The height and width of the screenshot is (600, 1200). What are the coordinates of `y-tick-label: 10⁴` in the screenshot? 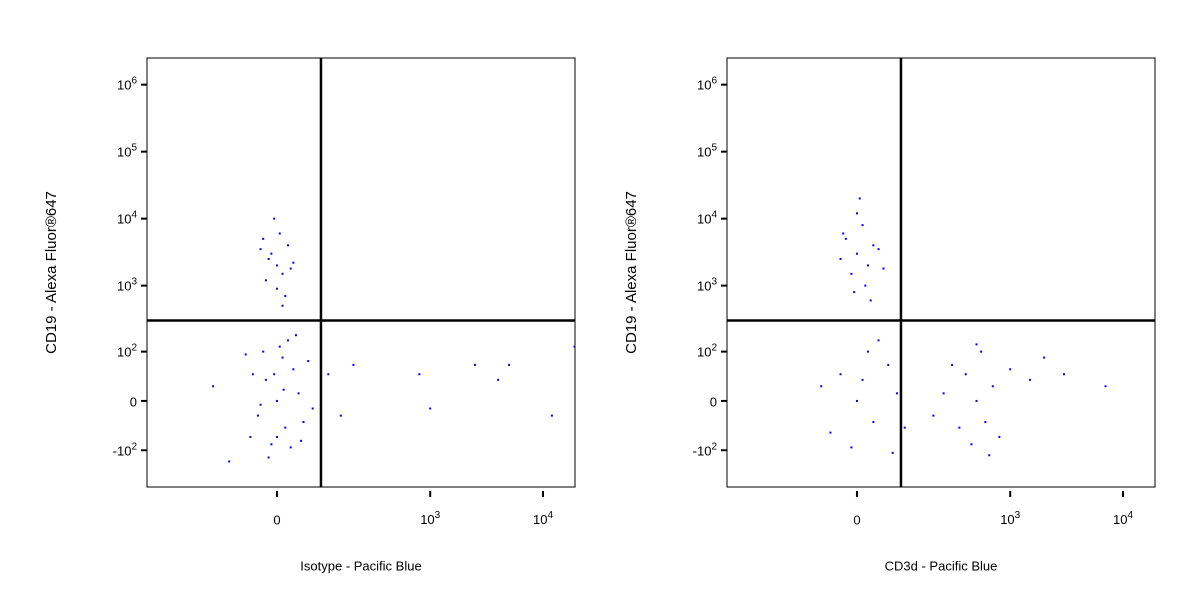 It's located at (127, 218).